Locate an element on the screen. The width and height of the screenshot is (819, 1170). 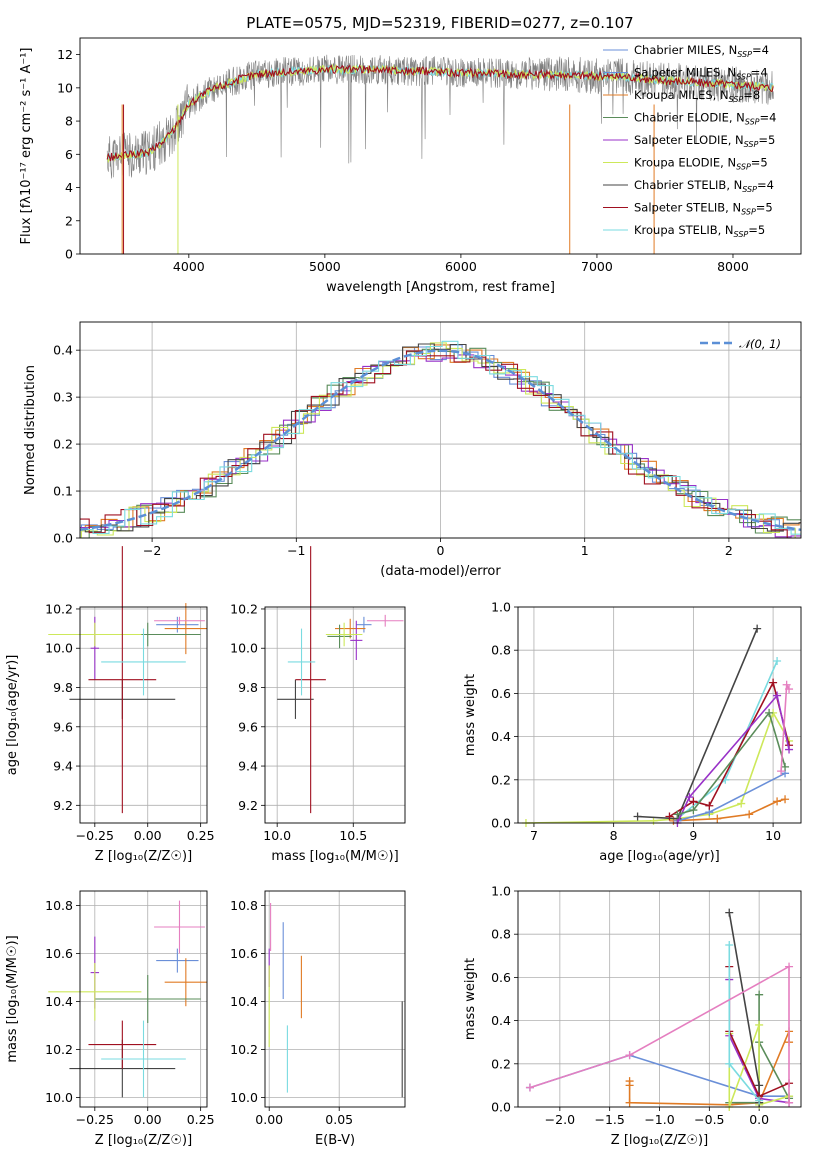
x-tick-label: 7000 is located at coordinates (597, 266).